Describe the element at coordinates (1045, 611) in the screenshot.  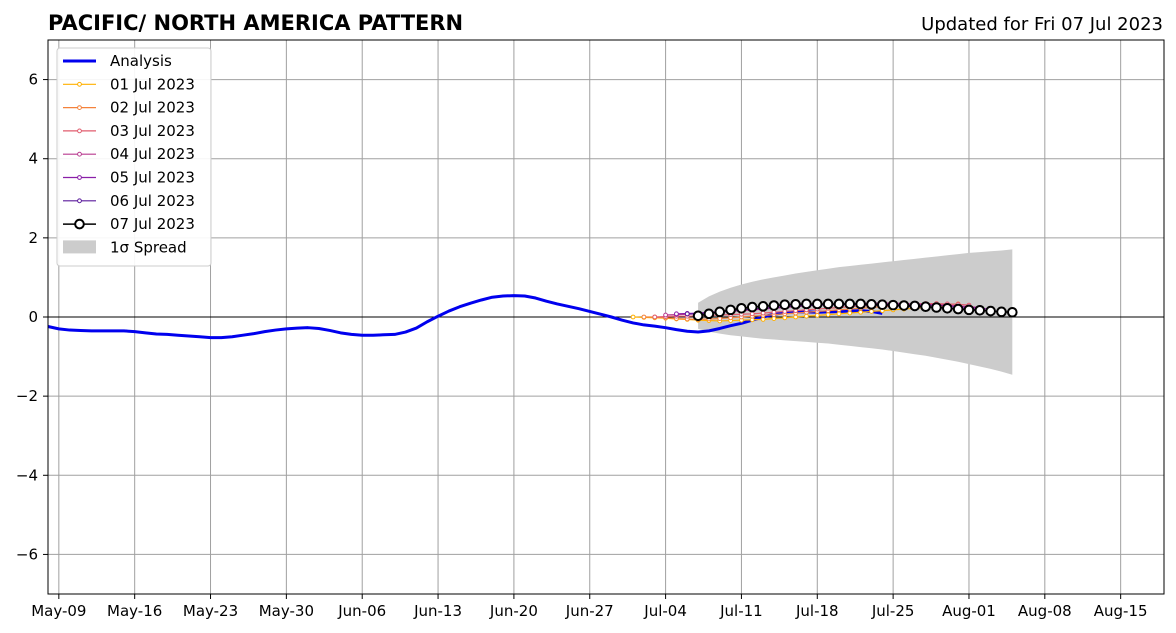
I see `x-tick-label: Aug-08` at that location.